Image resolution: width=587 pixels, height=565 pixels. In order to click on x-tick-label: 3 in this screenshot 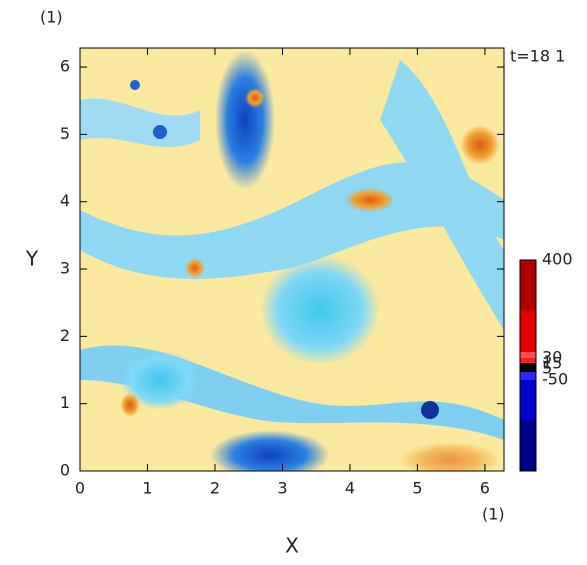, I will do `click(282, 488)`.